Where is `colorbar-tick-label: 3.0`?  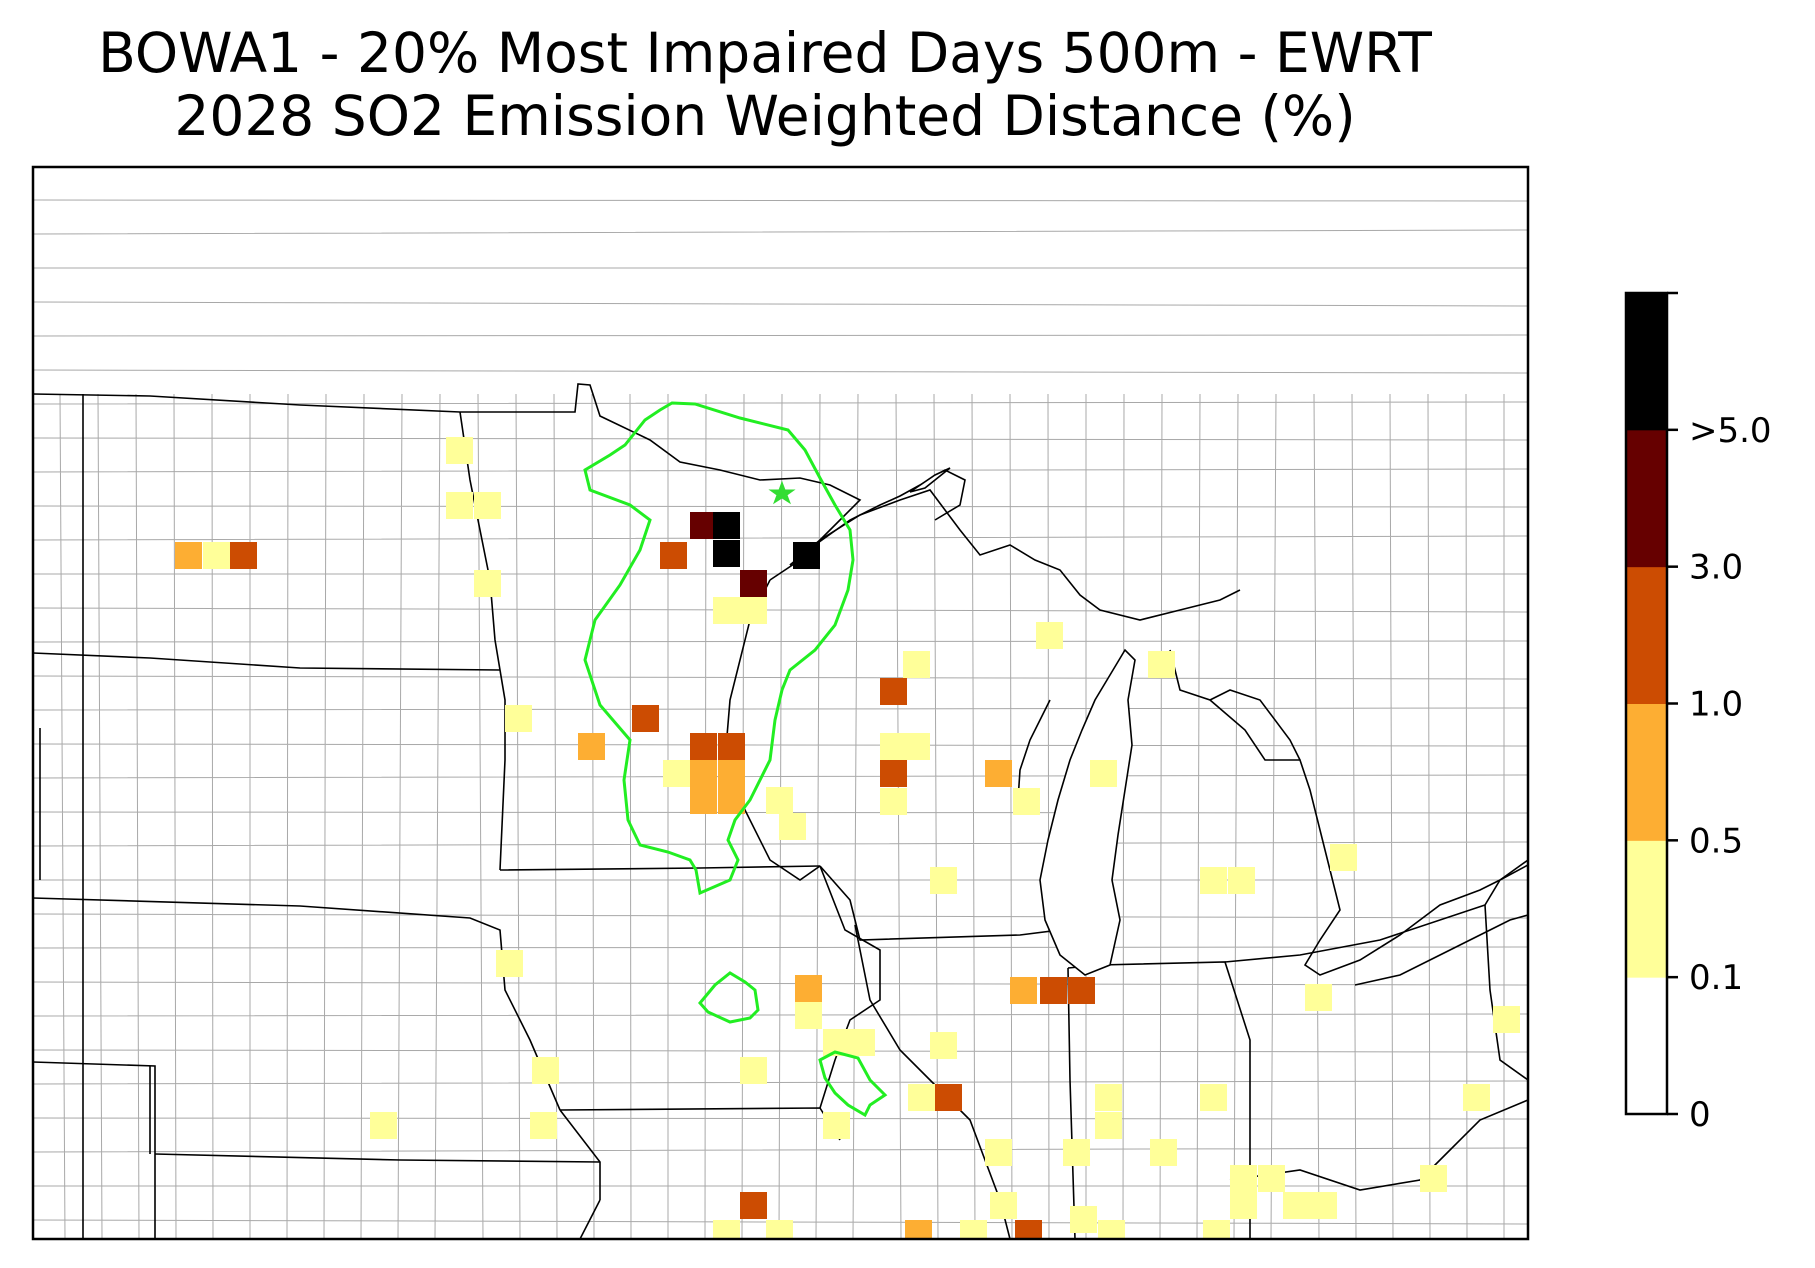
colorbar-tick-label: 3.0 is located at coordinates (1716, 568).